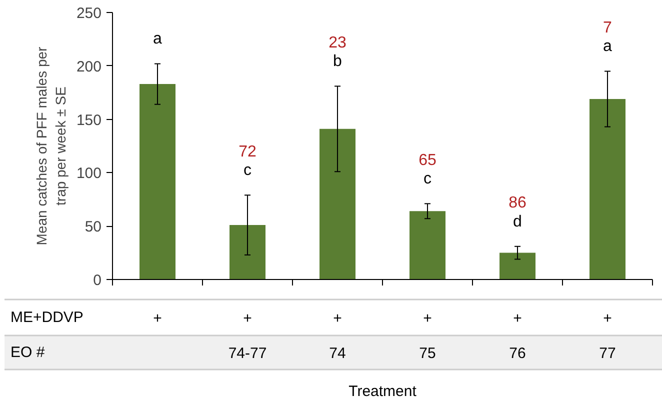  I want to click on annotation: b, so click(337, 61).